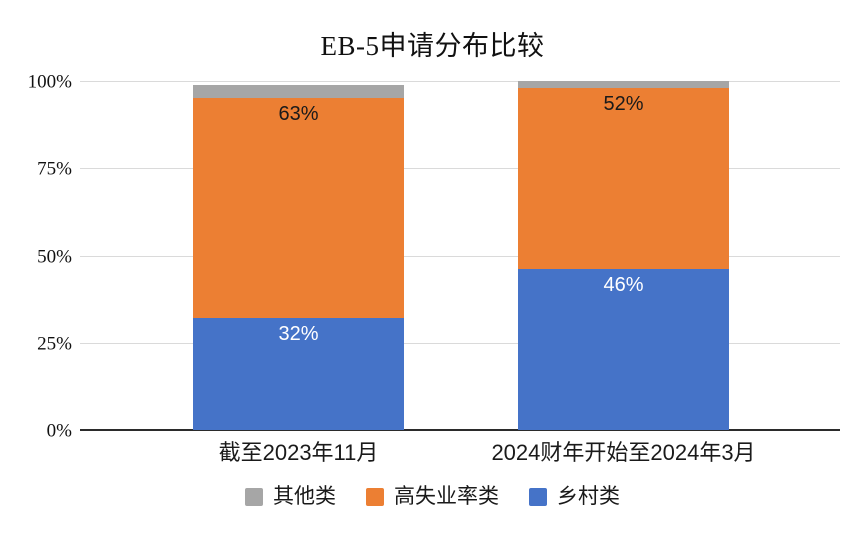 The width and height of the screenshot is (865, 535). I want to click on bar-segment-高失业率类: 52%, so click(623, 179).